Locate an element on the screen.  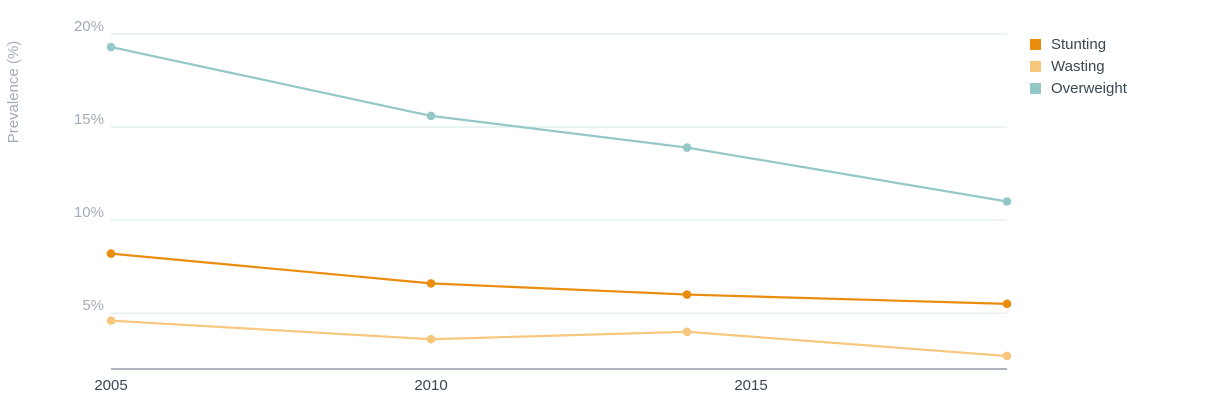
legend: Stunting Wasting Overweight is located at coordinates (1078, 66).